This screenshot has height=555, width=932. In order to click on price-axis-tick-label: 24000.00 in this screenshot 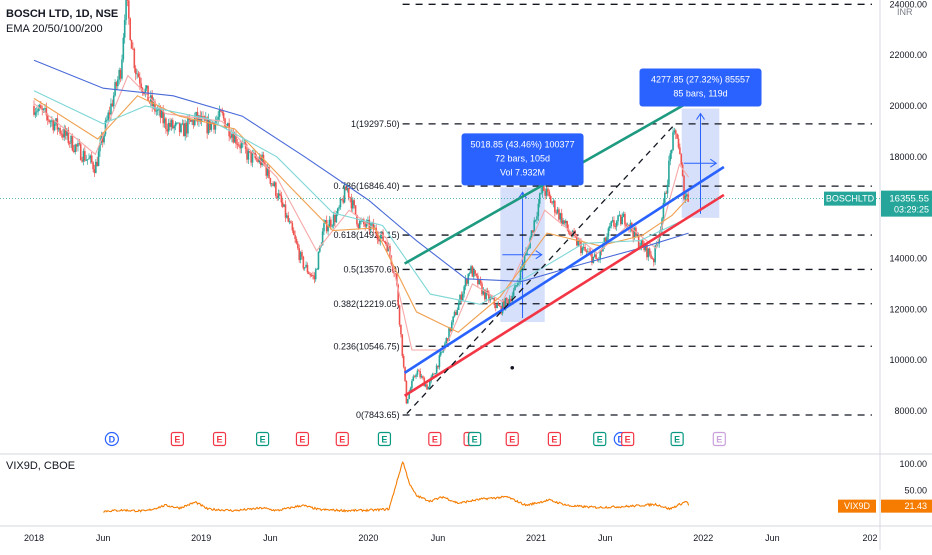, I will do `click(908, 4)`.